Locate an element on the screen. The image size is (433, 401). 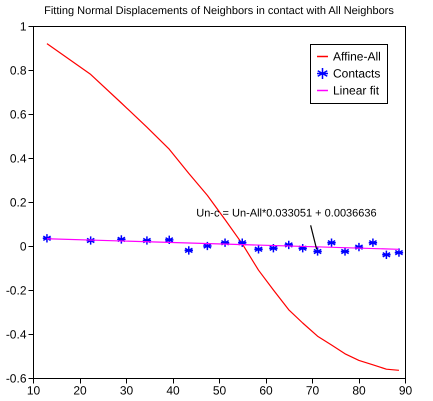
legend-label: Linear fit is located at coordinates (356, 91).